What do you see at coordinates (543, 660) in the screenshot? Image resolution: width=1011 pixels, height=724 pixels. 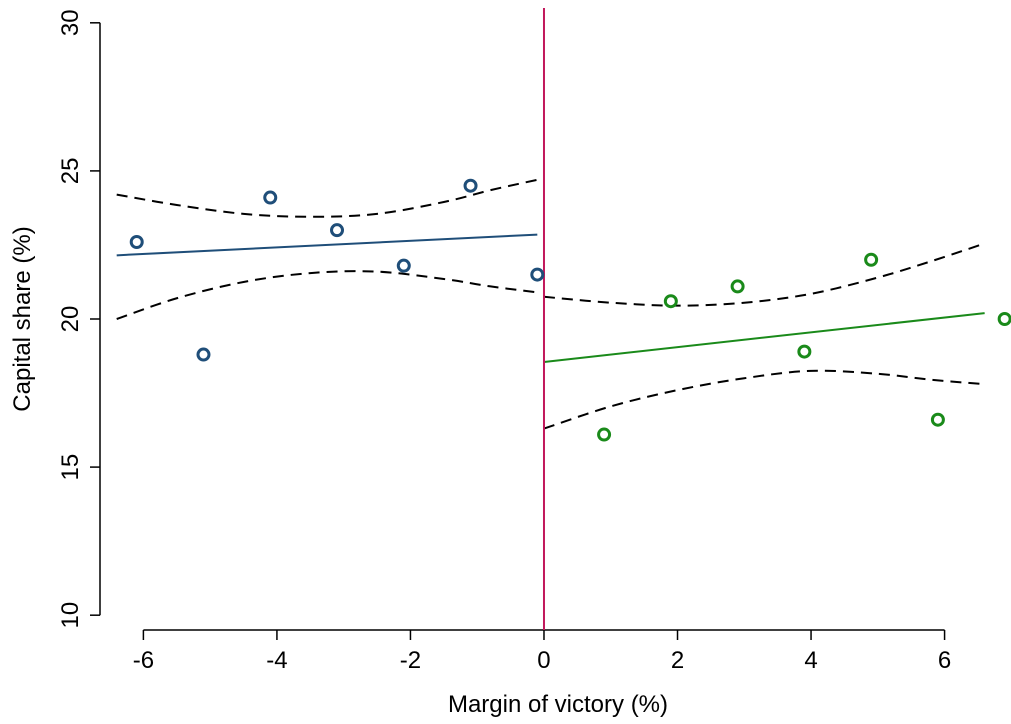 I see `x-tick-label: 0` at bounding box center [543, 660].